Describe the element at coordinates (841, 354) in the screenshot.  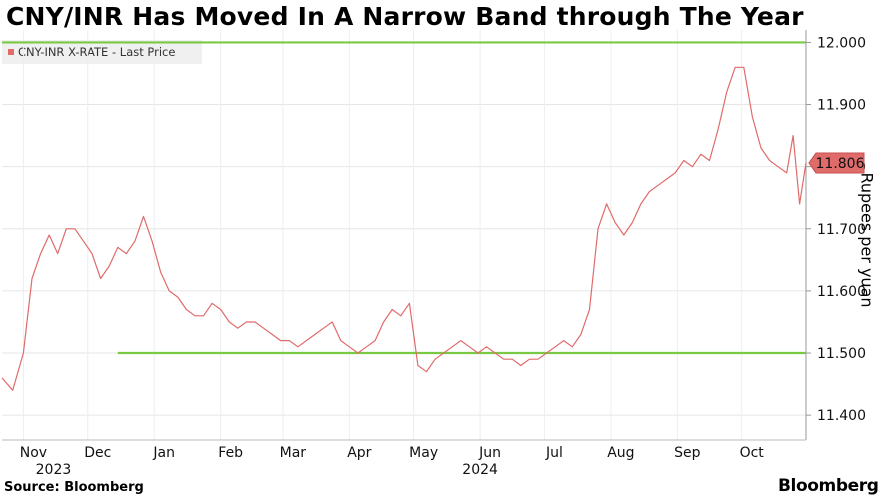
I see `y-tick-label: 11.500` at that location.